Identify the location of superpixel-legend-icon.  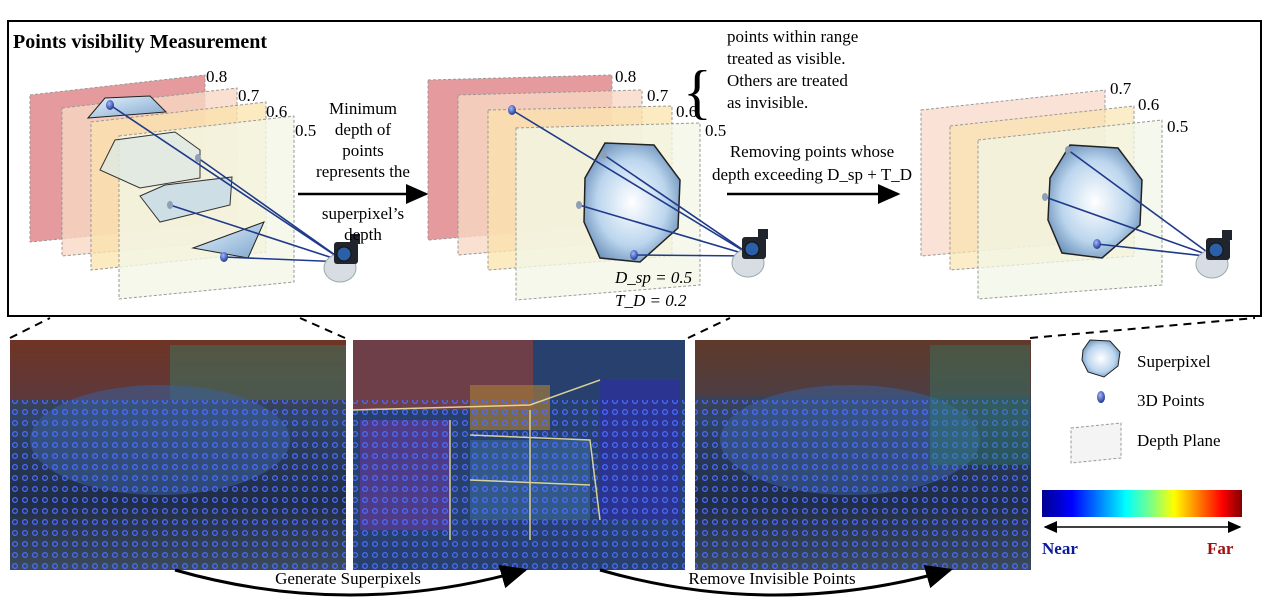
(1101, 358).